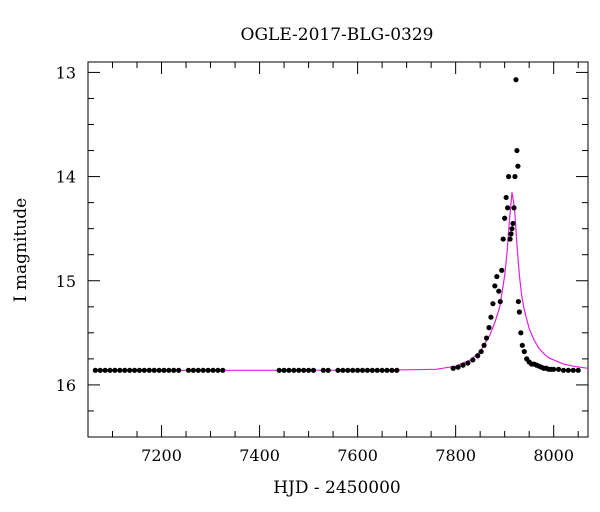 Image resolution: width=600 pixels, height=512 pixels. I want to click on y-tick-label: 15, so click(66, 281).